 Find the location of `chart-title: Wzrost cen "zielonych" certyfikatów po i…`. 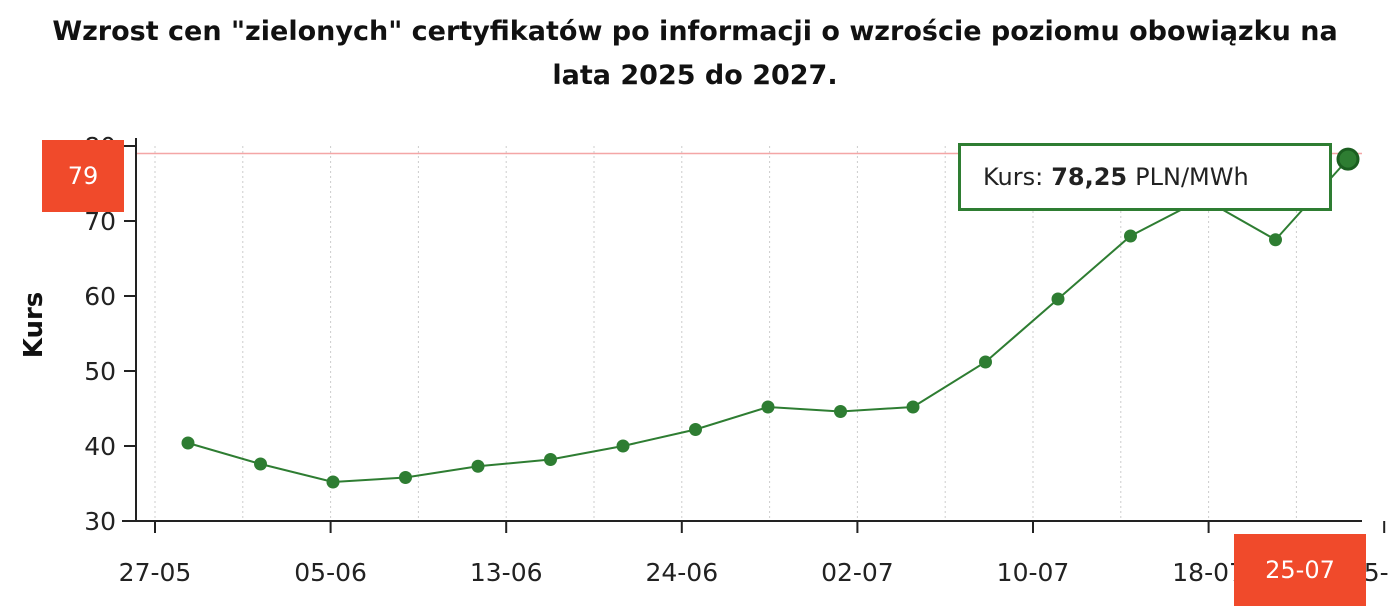

chart-title: Wzrost cen "zielonych" certyfikatów po i… is located at coordinates (695, 54).